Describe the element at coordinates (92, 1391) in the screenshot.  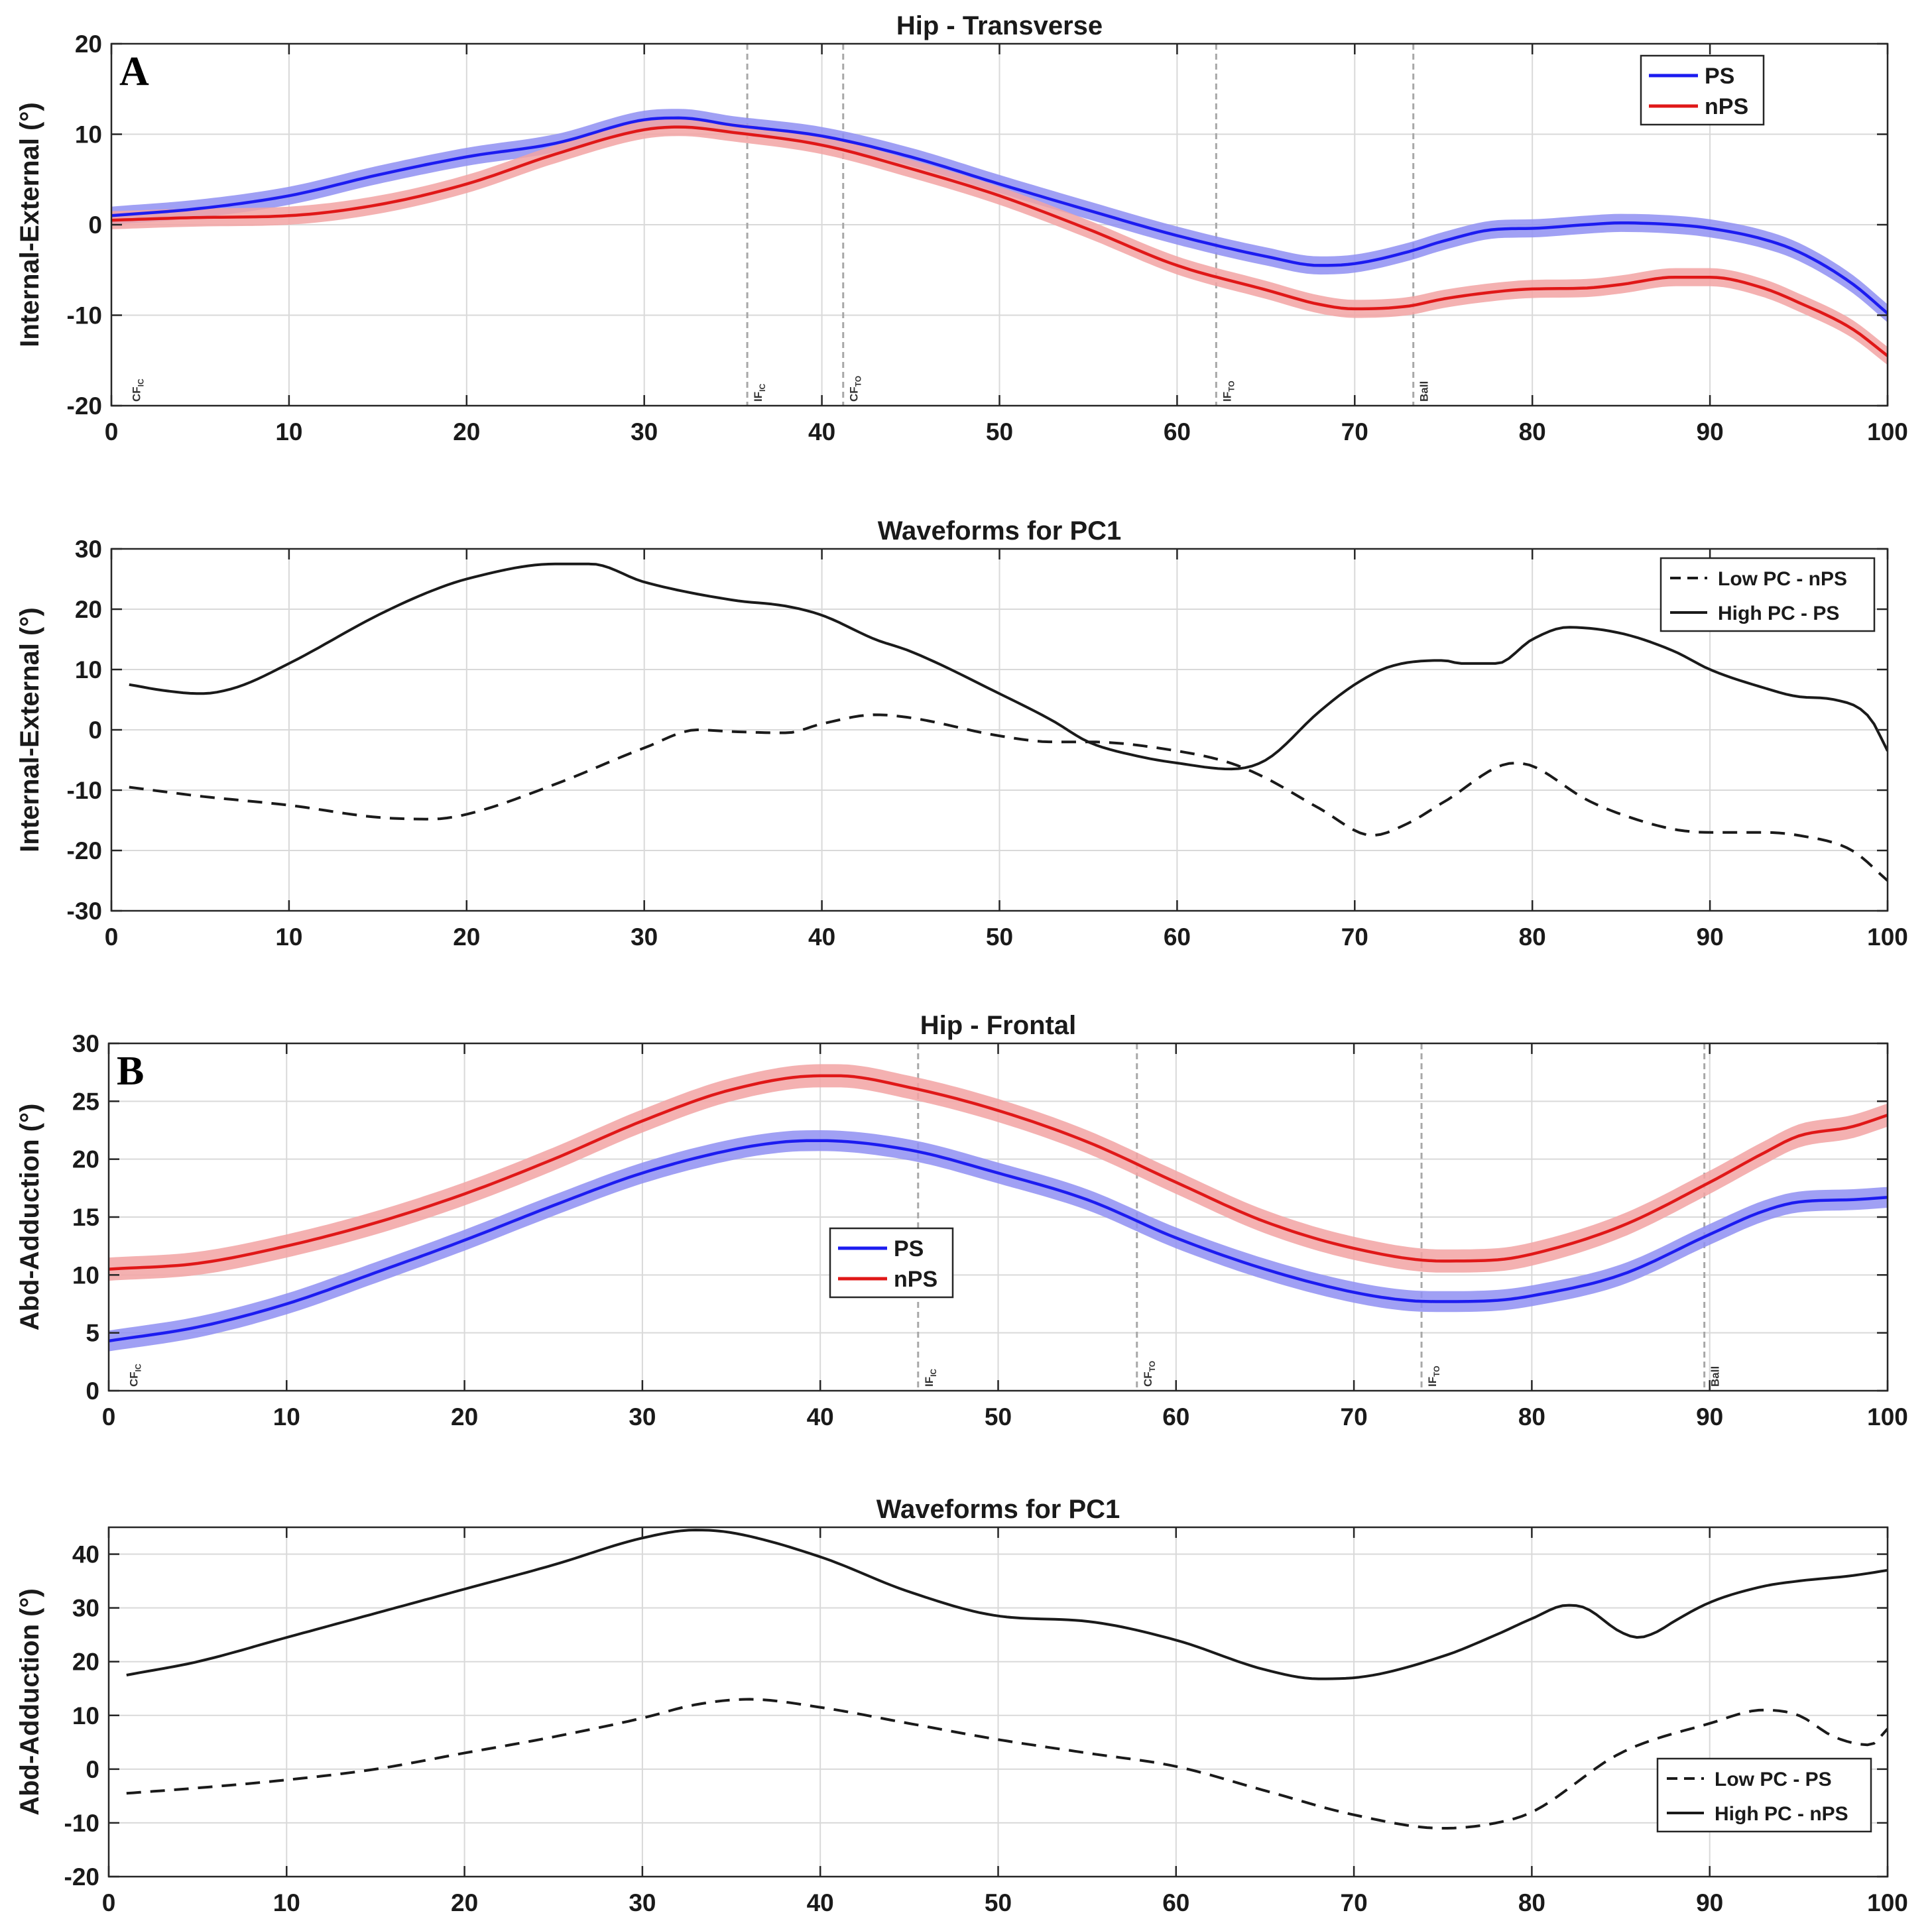
I see `y-tick-label: 0` at that location.